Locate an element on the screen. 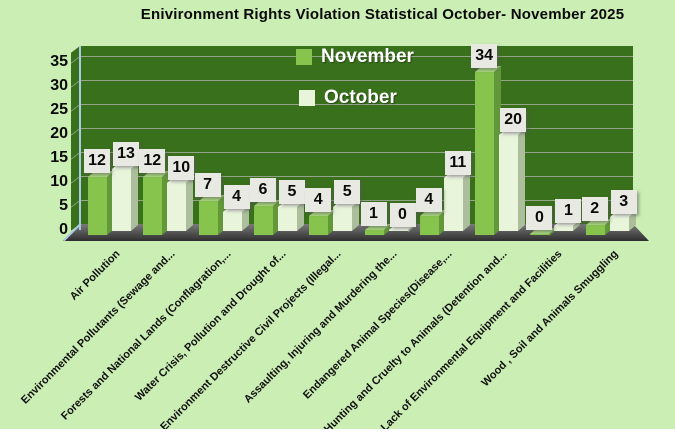 Image resolution: width=675 pixels, height=437 pixels. legend-swatch-october is located at coordinates (307, 98).